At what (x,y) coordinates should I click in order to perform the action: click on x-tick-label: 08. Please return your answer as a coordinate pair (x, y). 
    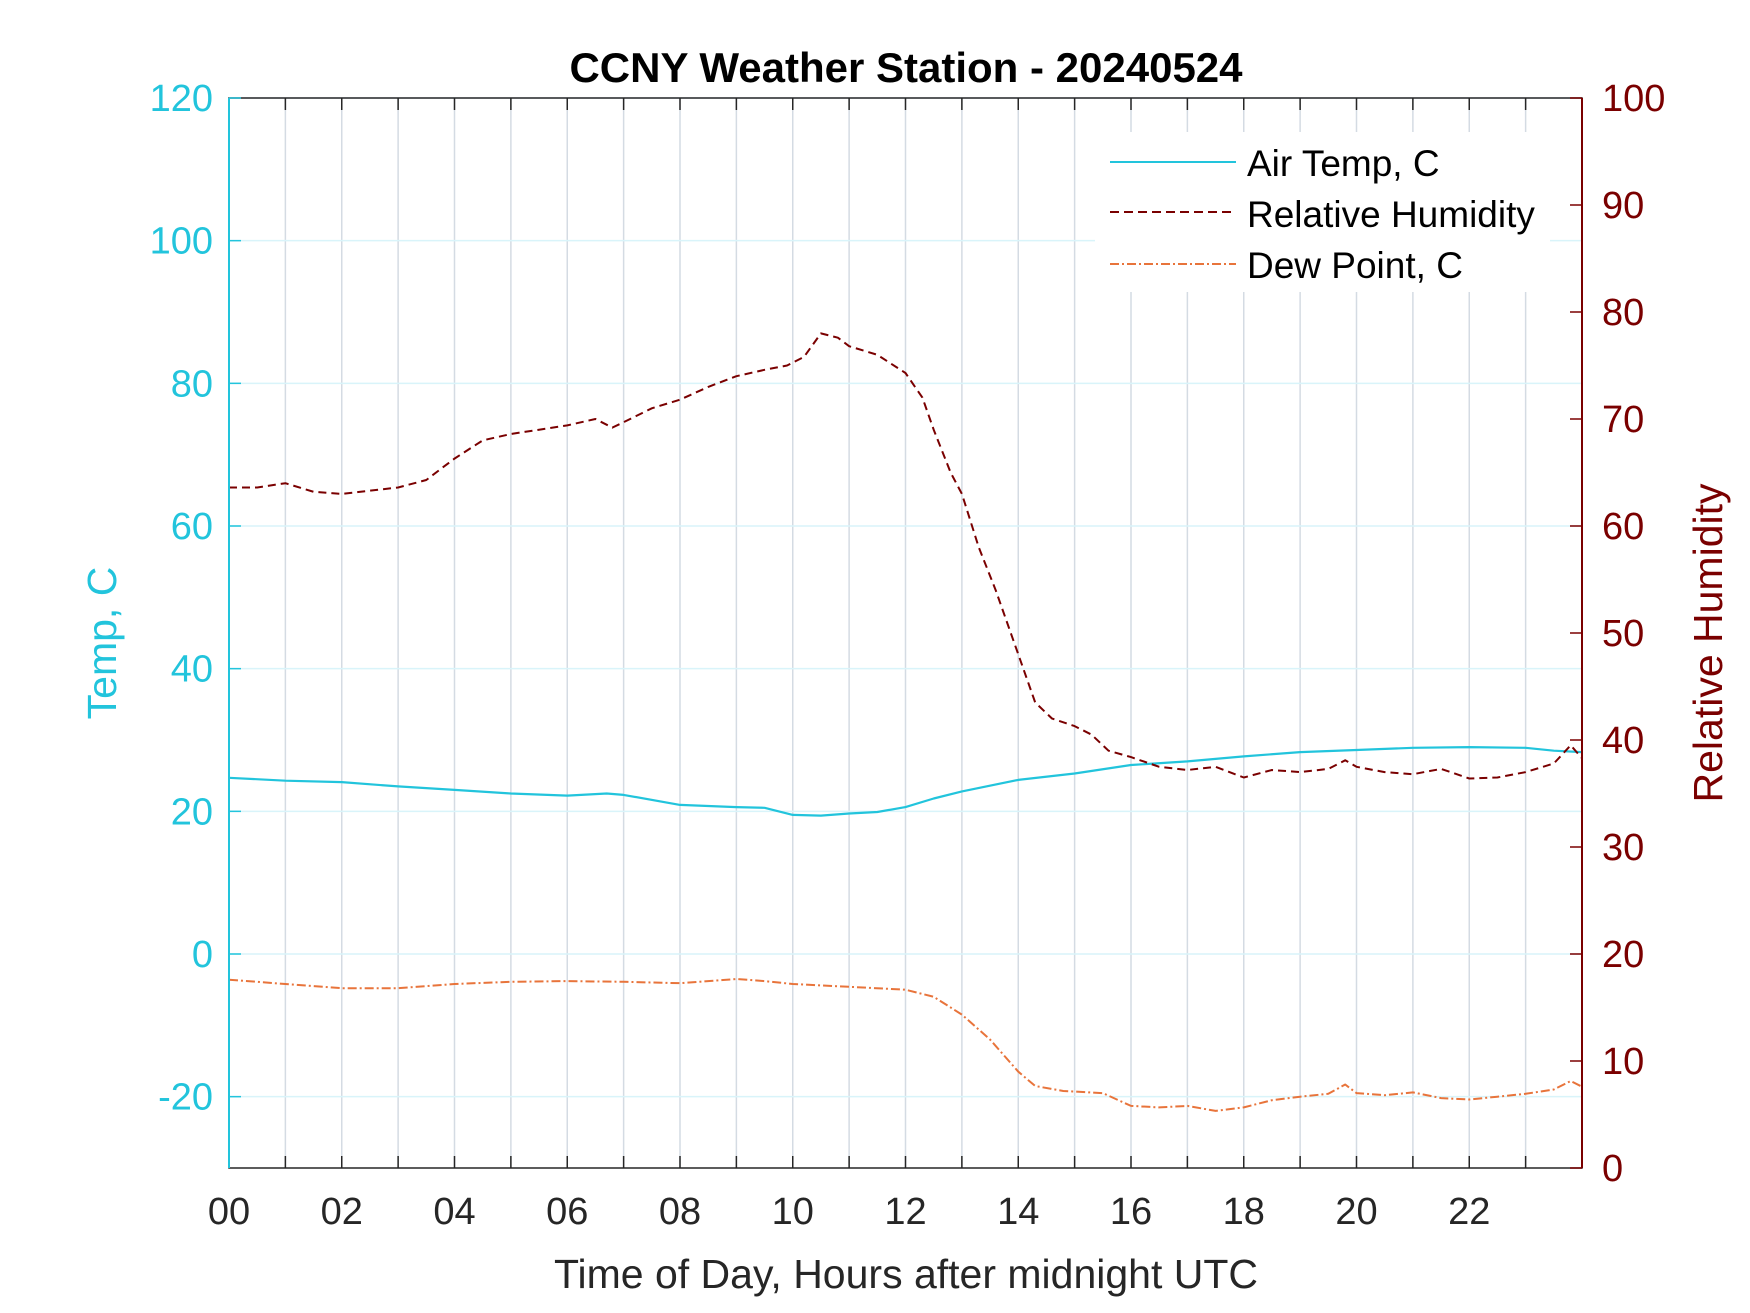
    Looking at the image, I should click on (680, 1212).